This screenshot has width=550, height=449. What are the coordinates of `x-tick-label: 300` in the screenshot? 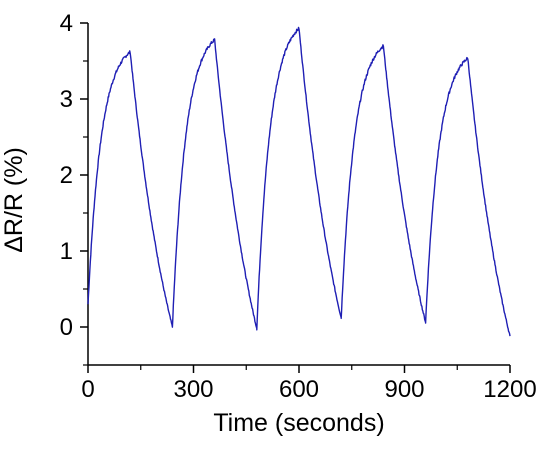 It's located at (193, 389).